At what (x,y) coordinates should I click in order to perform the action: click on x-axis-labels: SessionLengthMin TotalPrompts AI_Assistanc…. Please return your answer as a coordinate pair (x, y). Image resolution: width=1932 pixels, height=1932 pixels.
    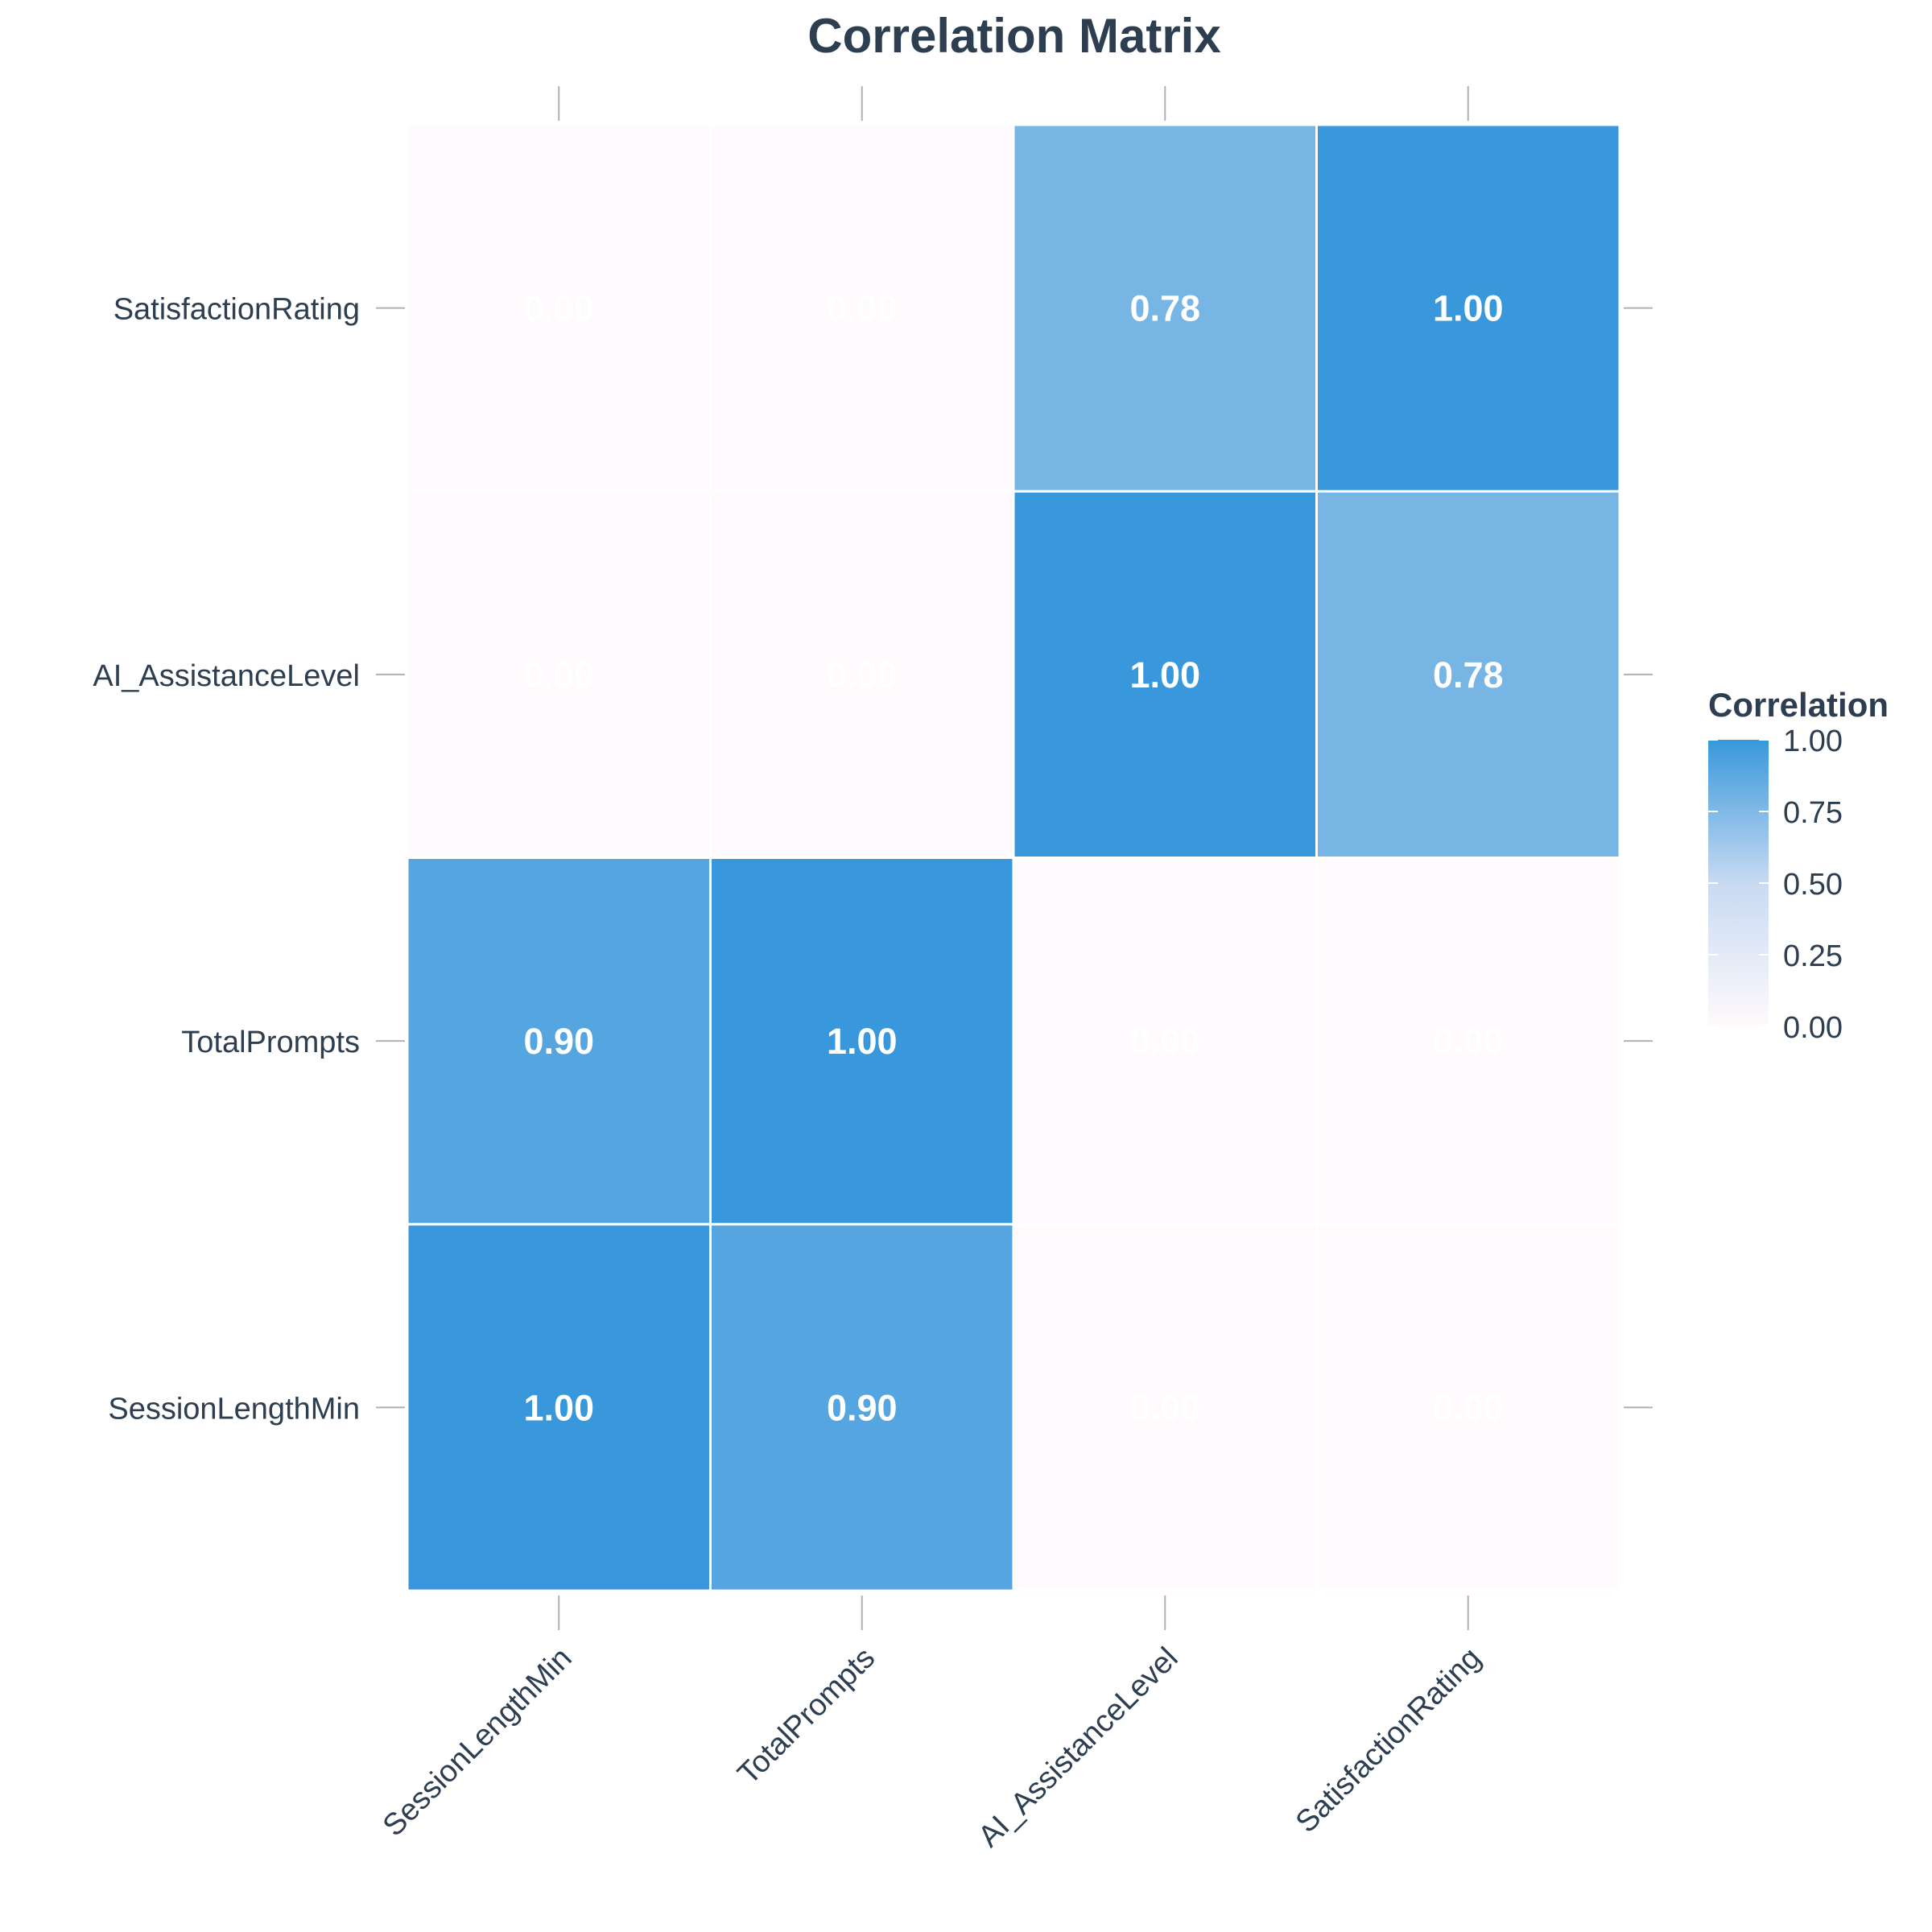
    Looking at the image, I should click on (932, 1747).